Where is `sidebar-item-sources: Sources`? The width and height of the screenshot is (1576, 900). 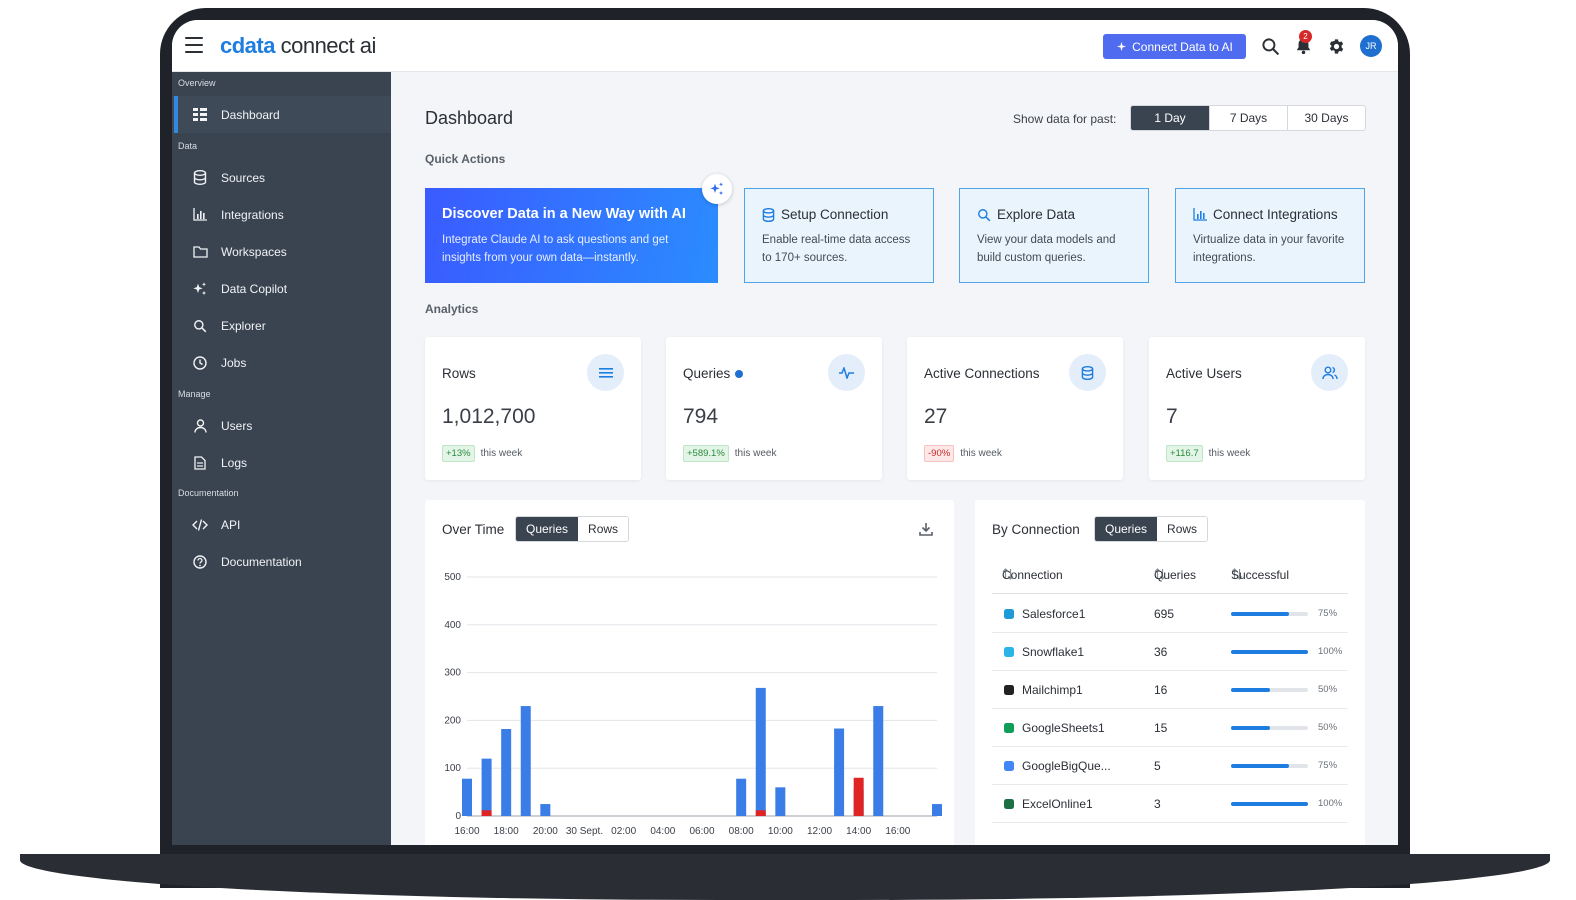
sidebar-item-sources: Sources is located at coordinates (281, 177).